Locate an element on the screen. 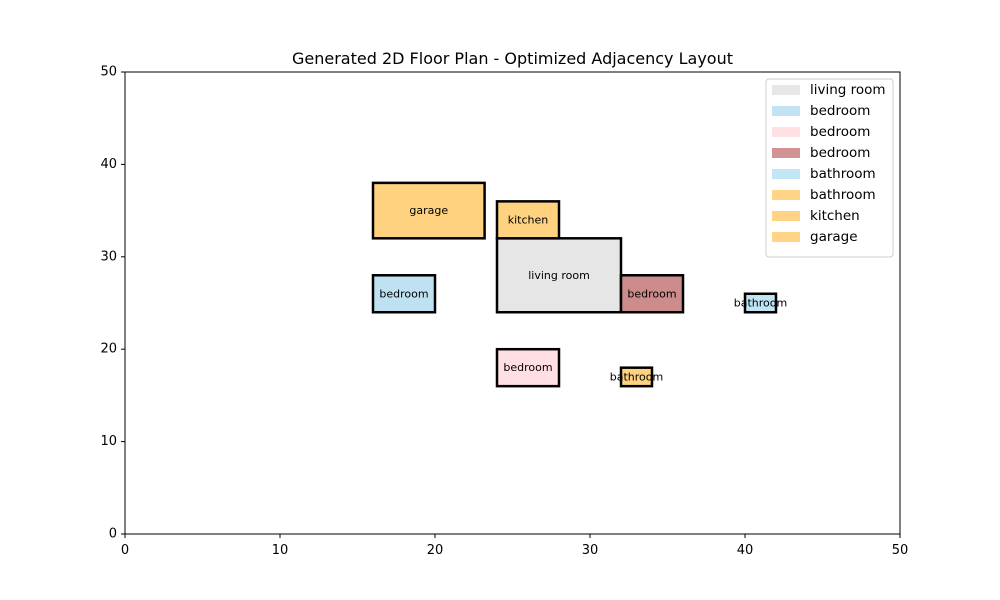 Image resolution: width=1000 pixels, height=600 pixels. y-tick-label: 40 is located at coordinates (108, 164).